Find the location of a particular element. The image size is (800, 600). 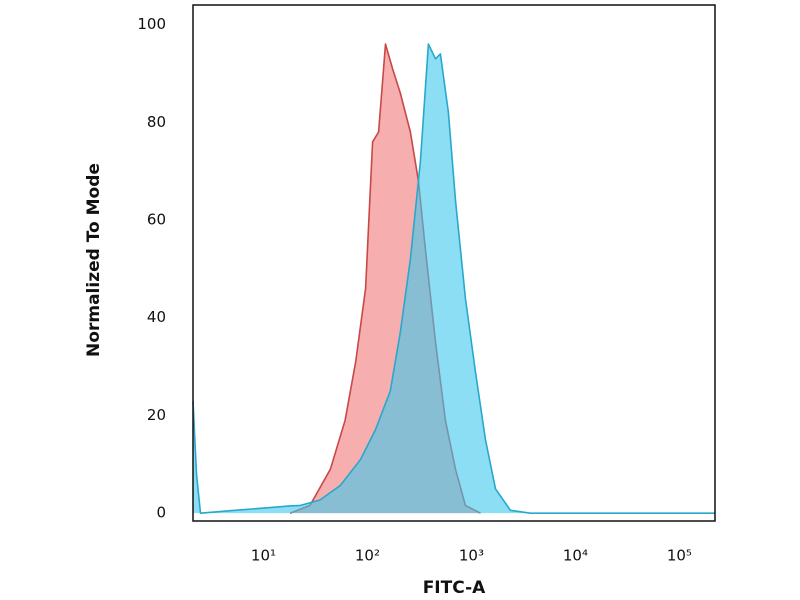

y-tick-label: 80 is located at coordinates (156, 122).